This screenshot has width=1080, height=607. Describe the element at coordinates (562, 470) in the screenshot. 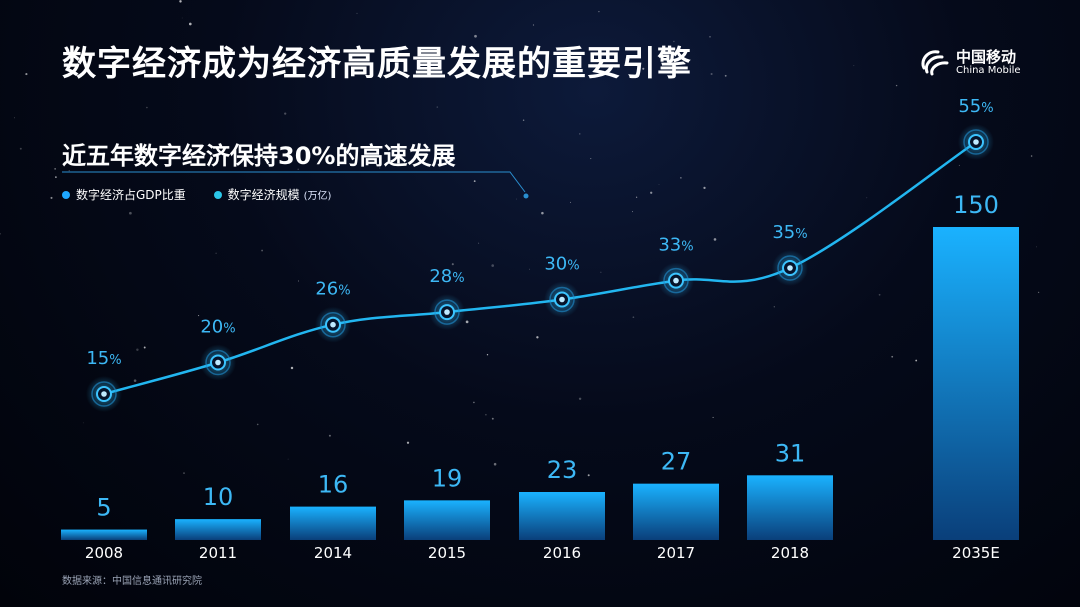

I see `bar-value-label: 23` at that location.